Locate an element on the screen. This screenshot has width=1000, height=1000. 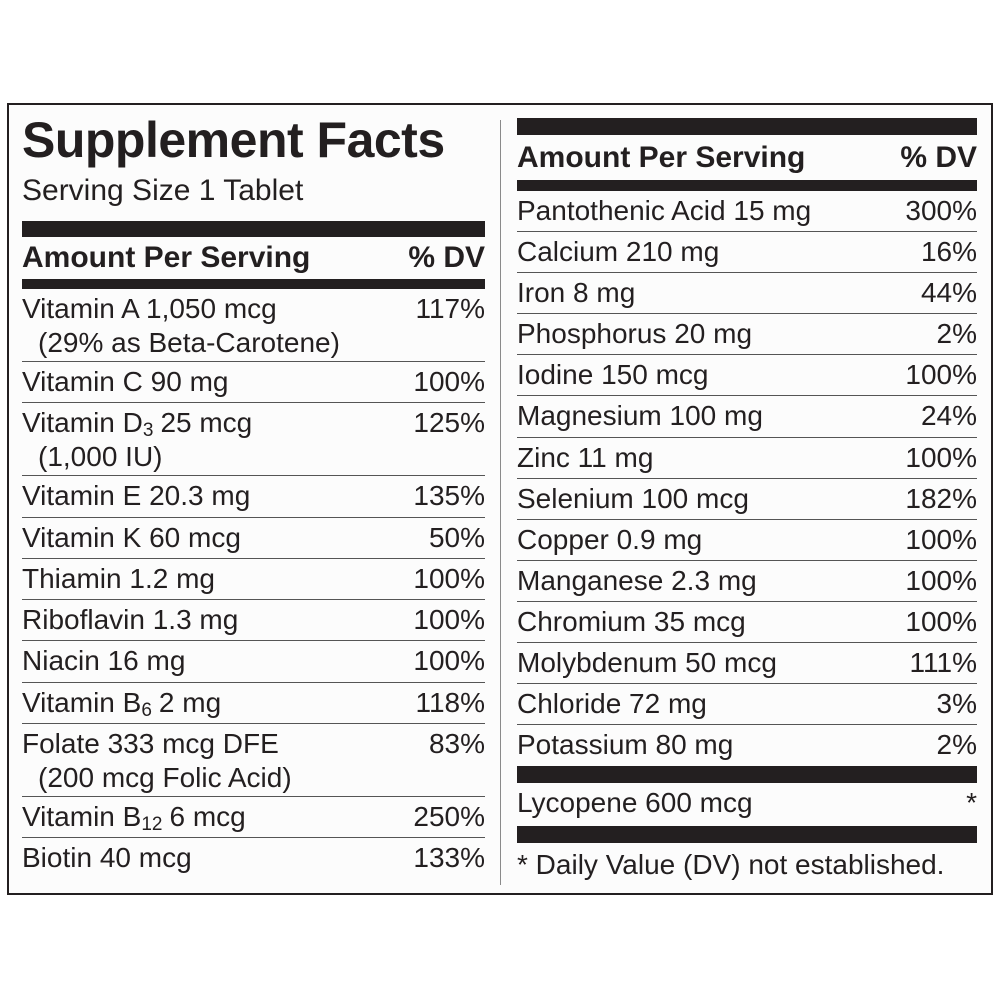
nutrient-name: Pantothenic Acid 15 mg is located at coordinates (664, 210).